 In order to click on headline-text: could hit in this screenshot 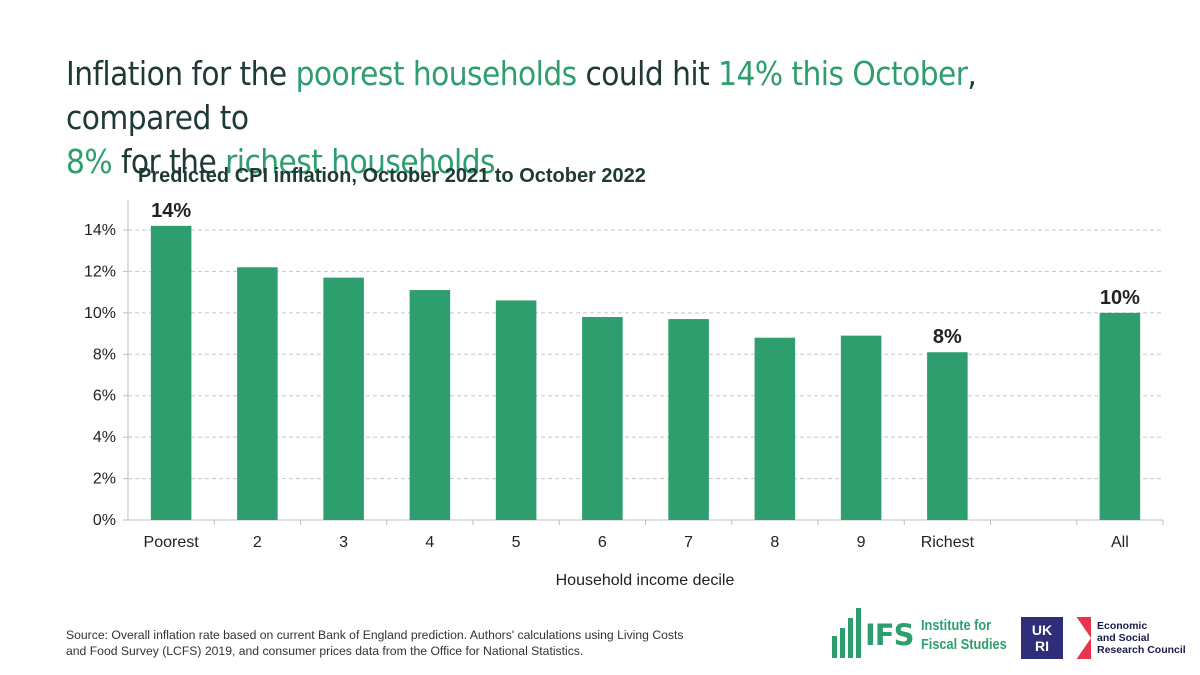, I will do `click(647, 73)`.